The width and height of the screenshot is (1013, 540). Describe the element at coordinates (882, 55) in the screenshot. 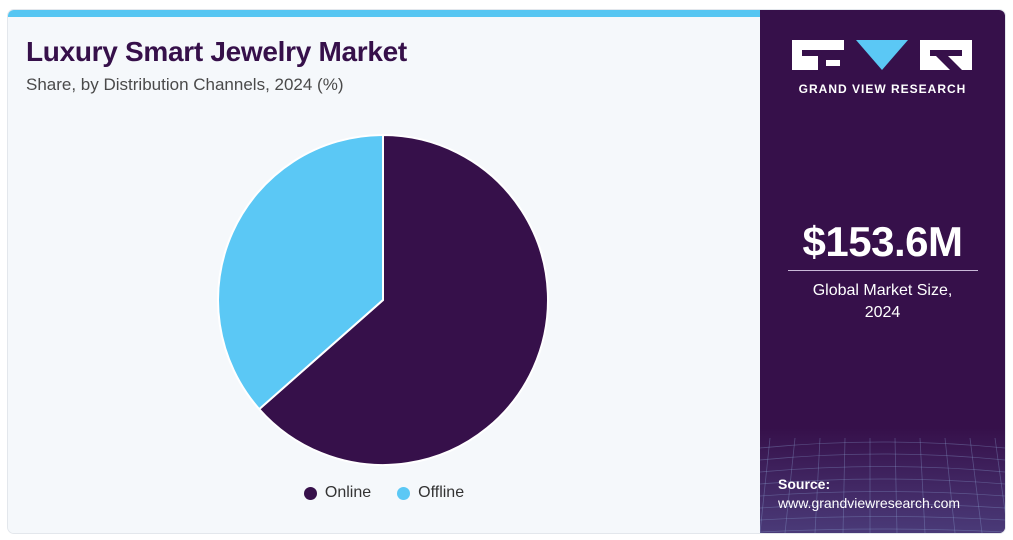

I see `gvr-logo-icon` at that location.